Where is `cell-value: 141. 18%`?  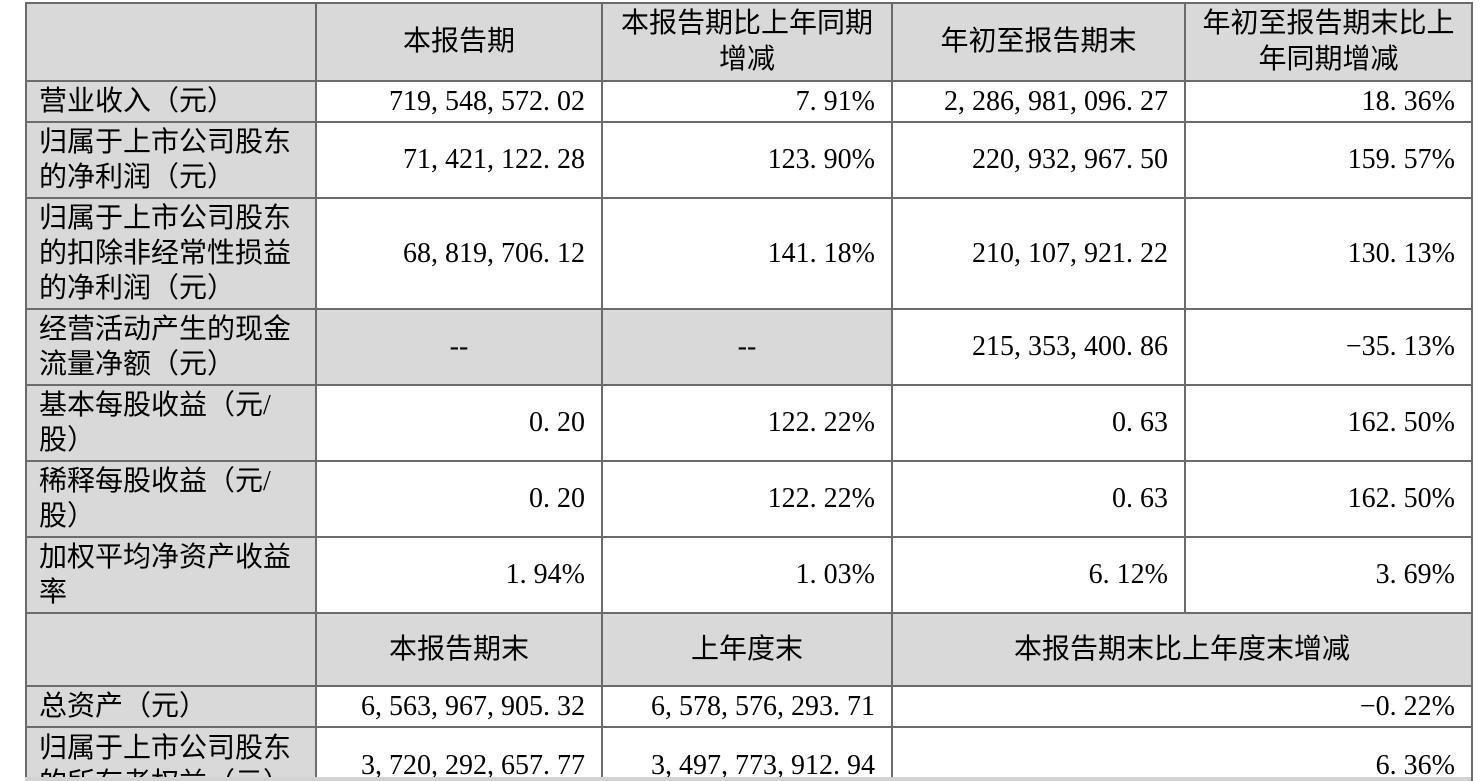 cell-value: 141. 18% is located at coordinates (747, 253).